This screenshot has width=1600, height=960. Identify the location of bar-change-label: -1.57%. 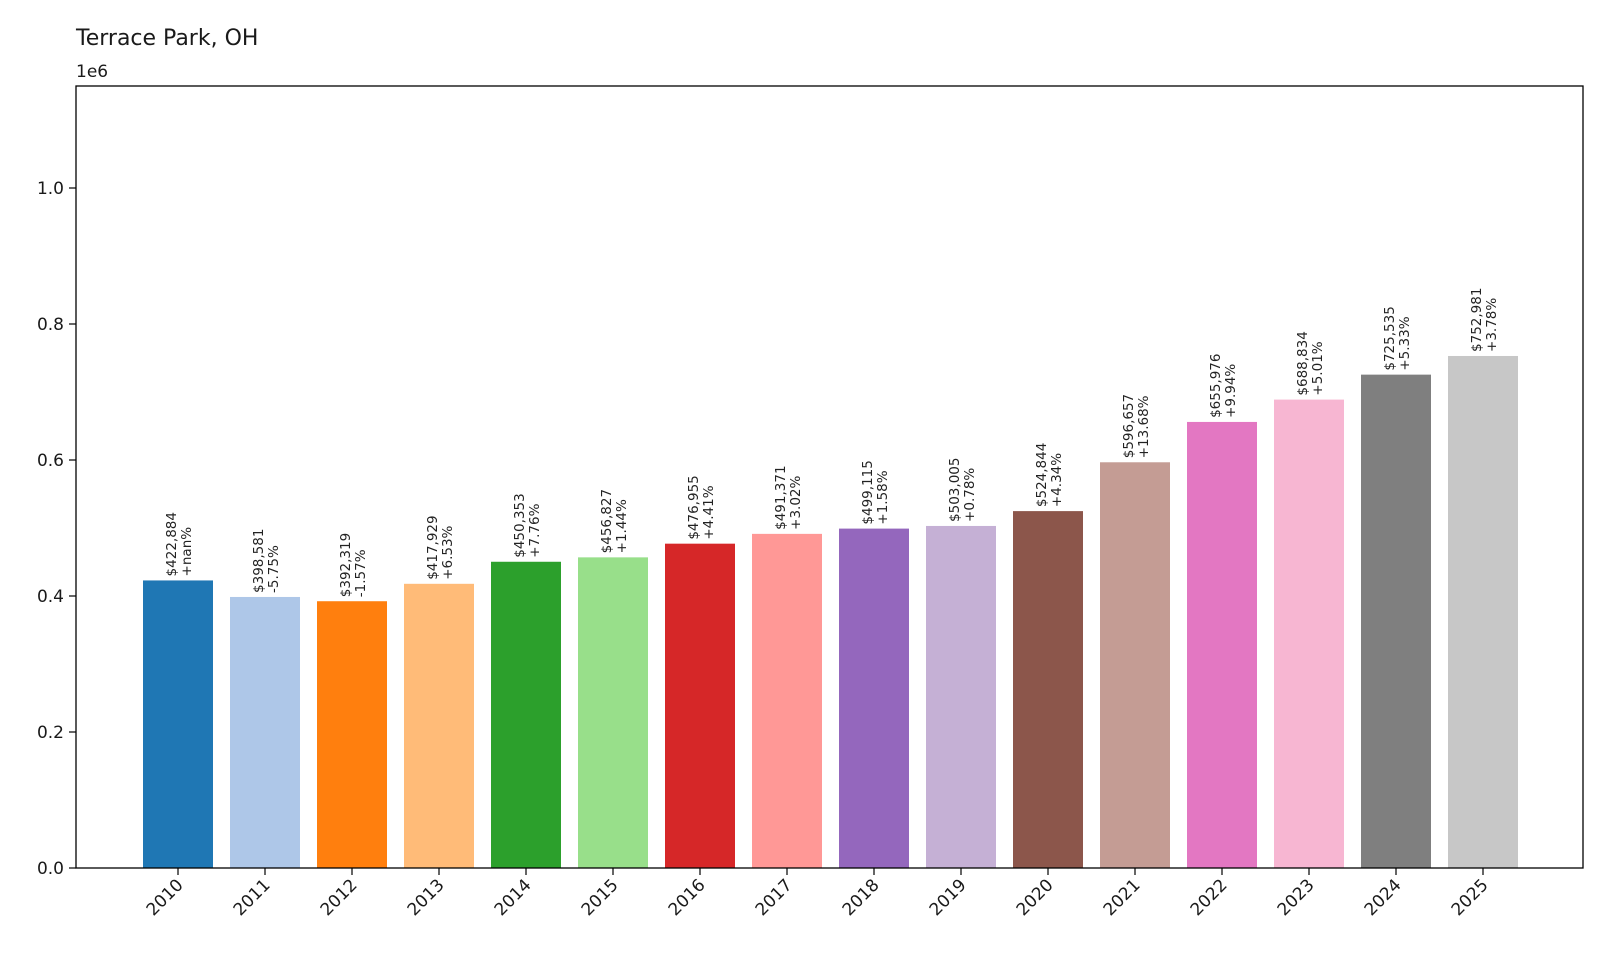
(361, 573).